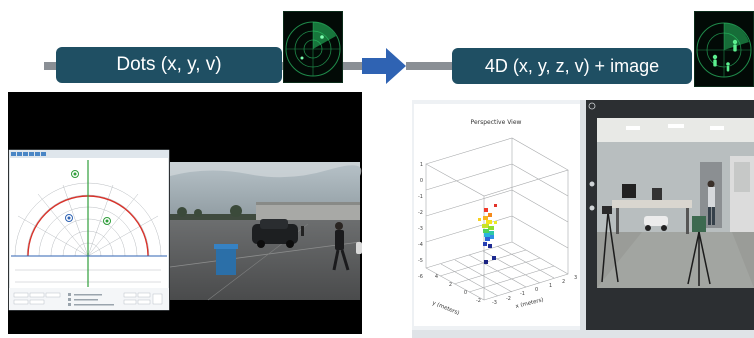 The image size is (754, 338). I want to click on right-arrow-icon, so click(384, 66).